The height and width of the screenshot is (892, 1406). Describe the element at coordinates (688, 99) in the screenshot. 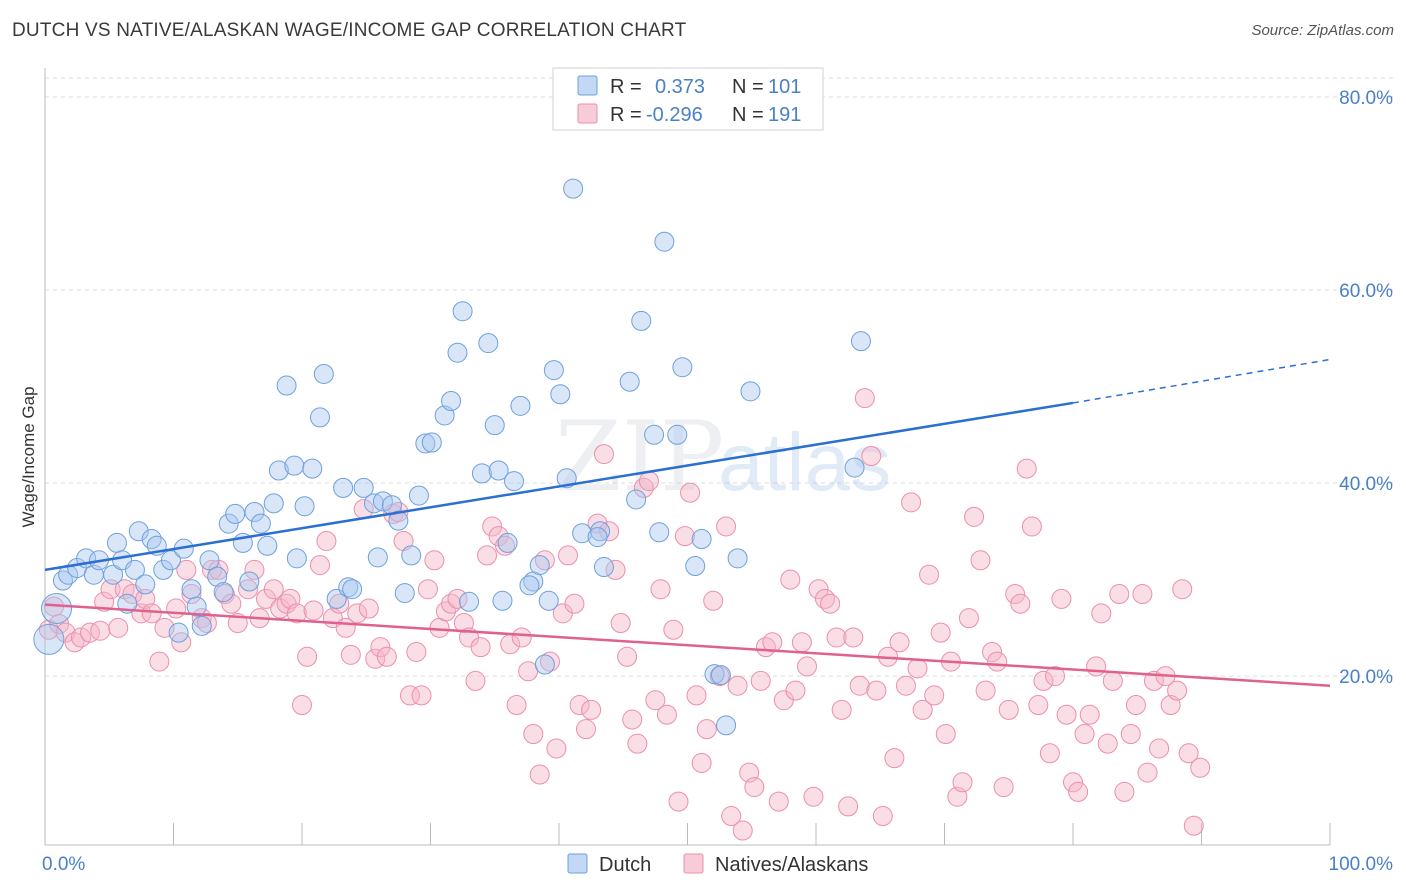

I see `stats-legend-box` at that location.